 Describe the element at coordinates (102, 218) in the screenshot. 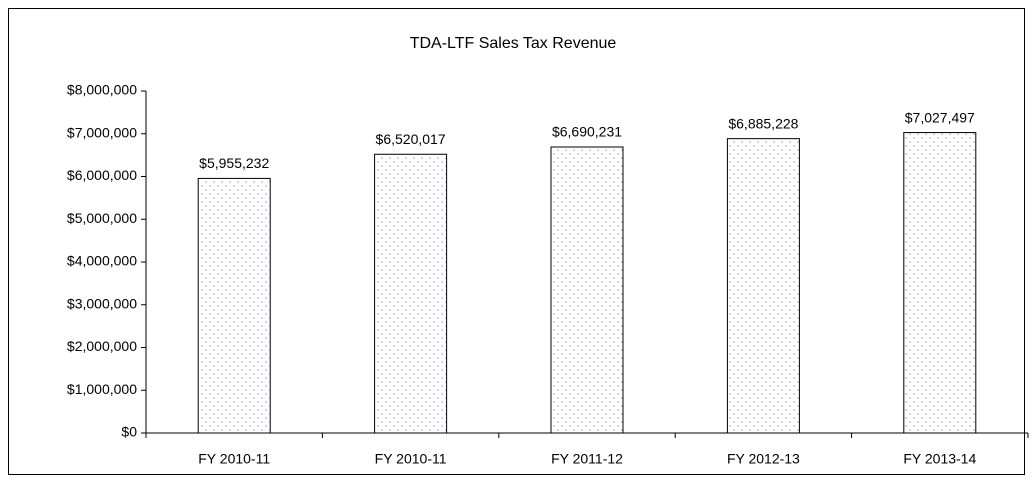

I see `y-tick-label: $5,000,000` at that location.